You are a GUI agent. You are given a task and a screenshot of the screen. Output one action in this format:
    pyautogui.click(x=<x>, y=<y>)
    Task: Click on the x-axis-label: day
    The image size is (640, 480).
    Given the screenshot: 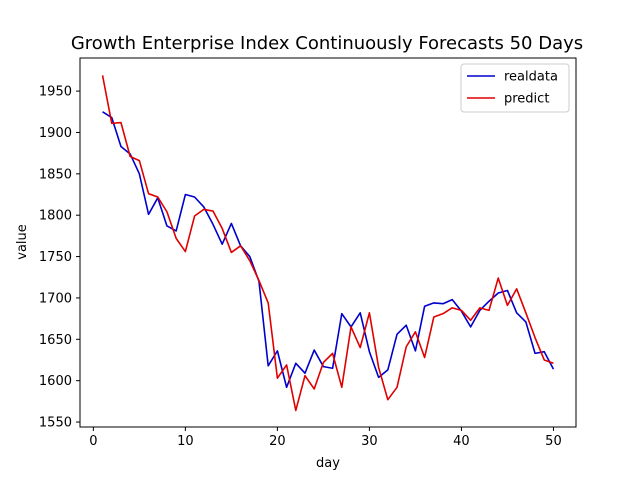 What is the action you would take?
    pyautogui.click(x=328, y=463)
    